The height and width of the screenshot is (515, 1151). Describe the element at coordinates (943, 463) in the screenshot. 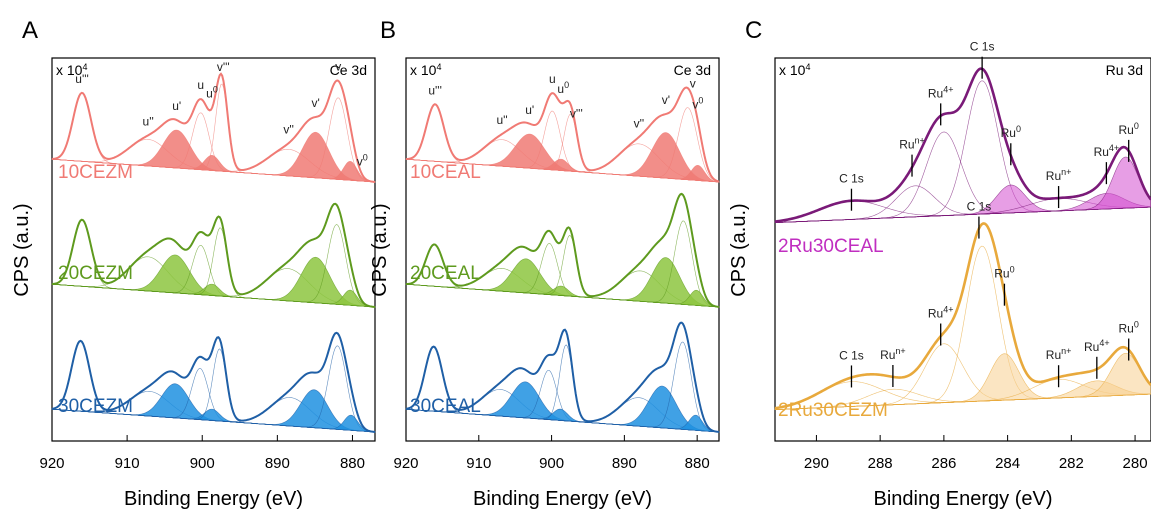

I see `x-tick-label: 286` at that location.